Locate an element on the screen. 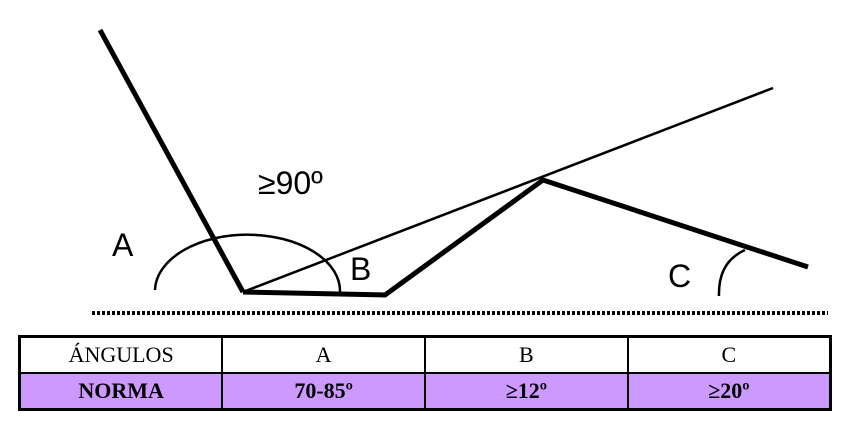 The image size is (851, 445). label-c: C is located at coordinates (679, 276).